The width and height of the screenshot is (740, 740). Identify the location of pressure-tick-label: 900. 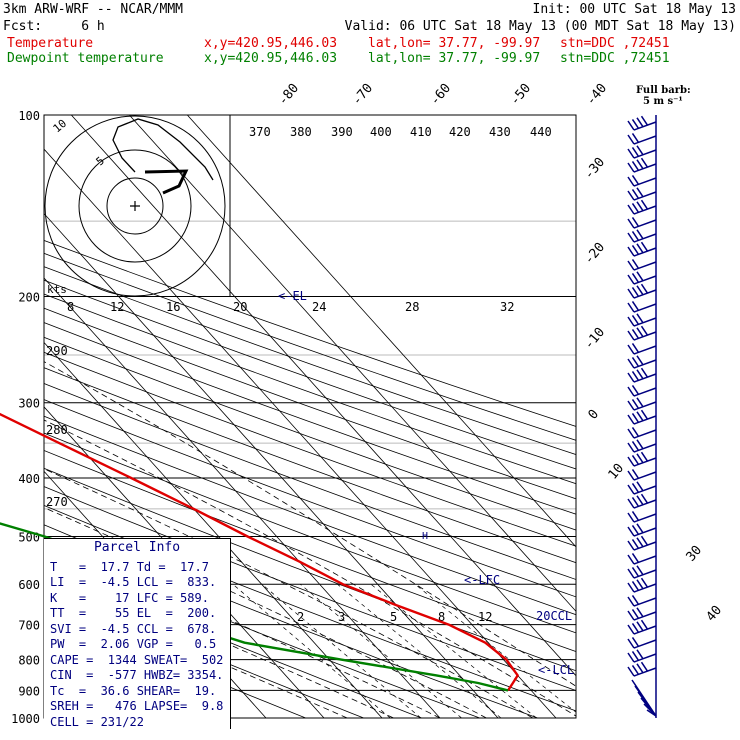
(29, 691).